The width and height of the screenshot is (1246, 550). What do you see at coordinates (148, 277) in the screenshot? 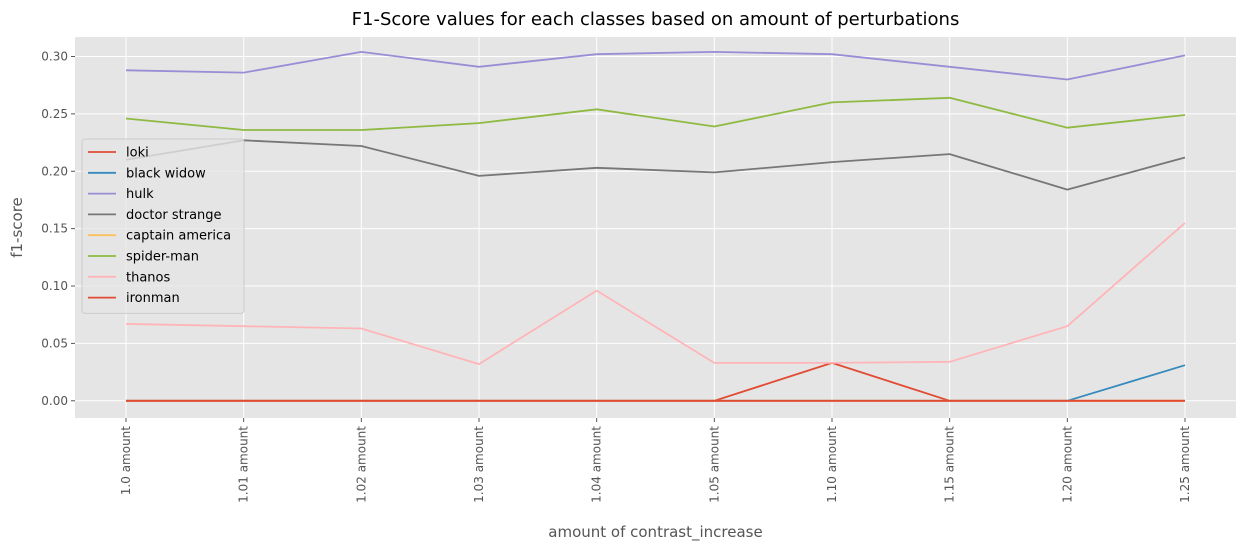
I see `legend-entry: thanos` at bounding box center [148, 277].